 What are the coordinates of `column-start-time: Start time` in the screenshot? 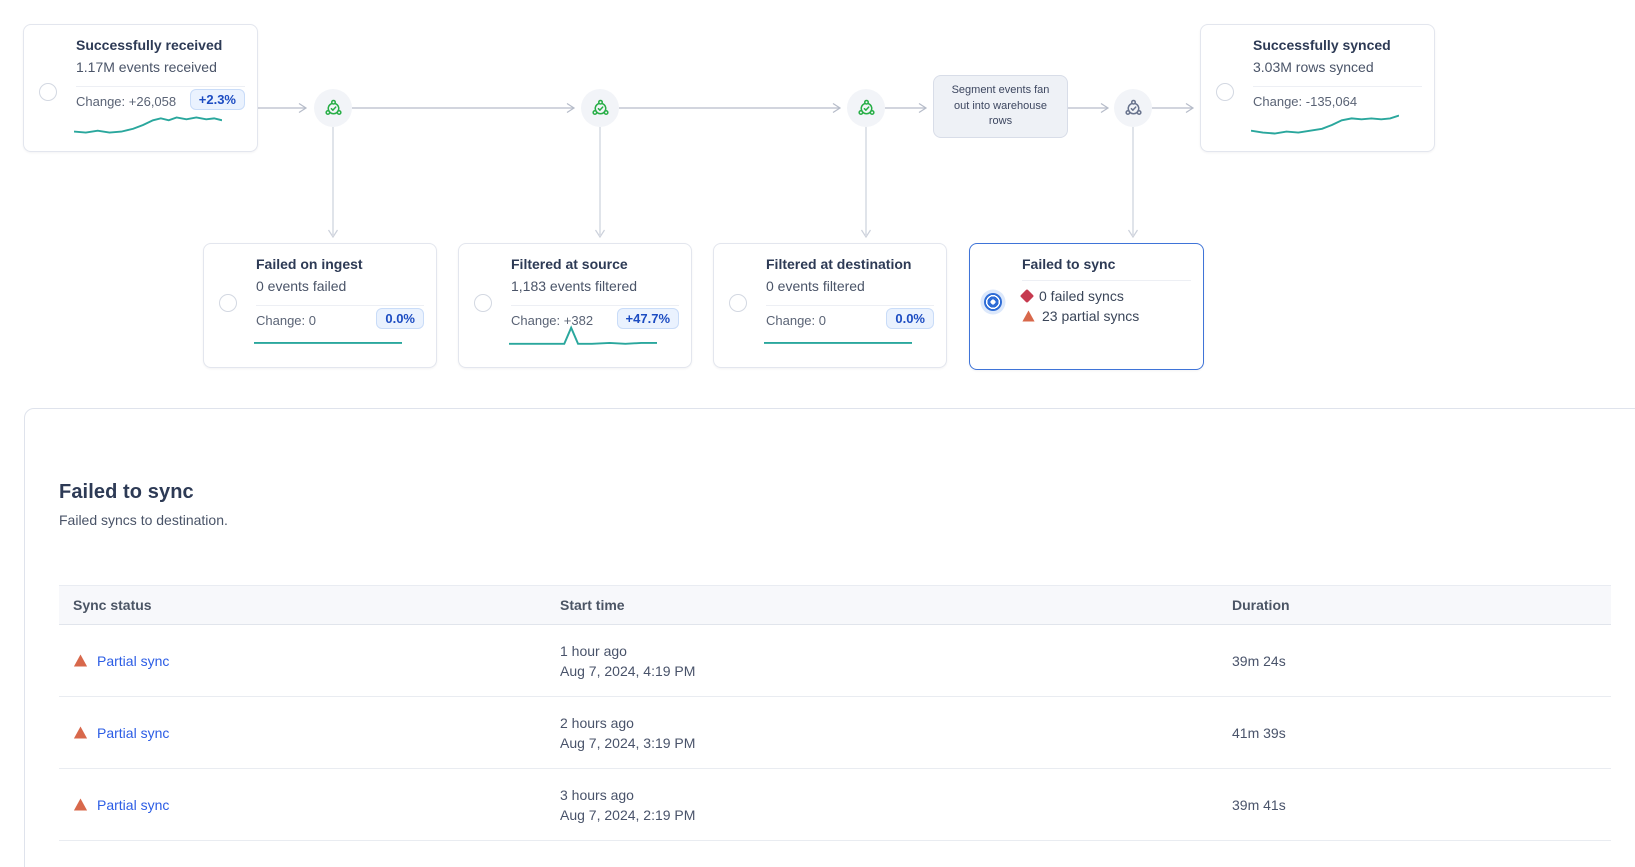 It's located at (882, 605).